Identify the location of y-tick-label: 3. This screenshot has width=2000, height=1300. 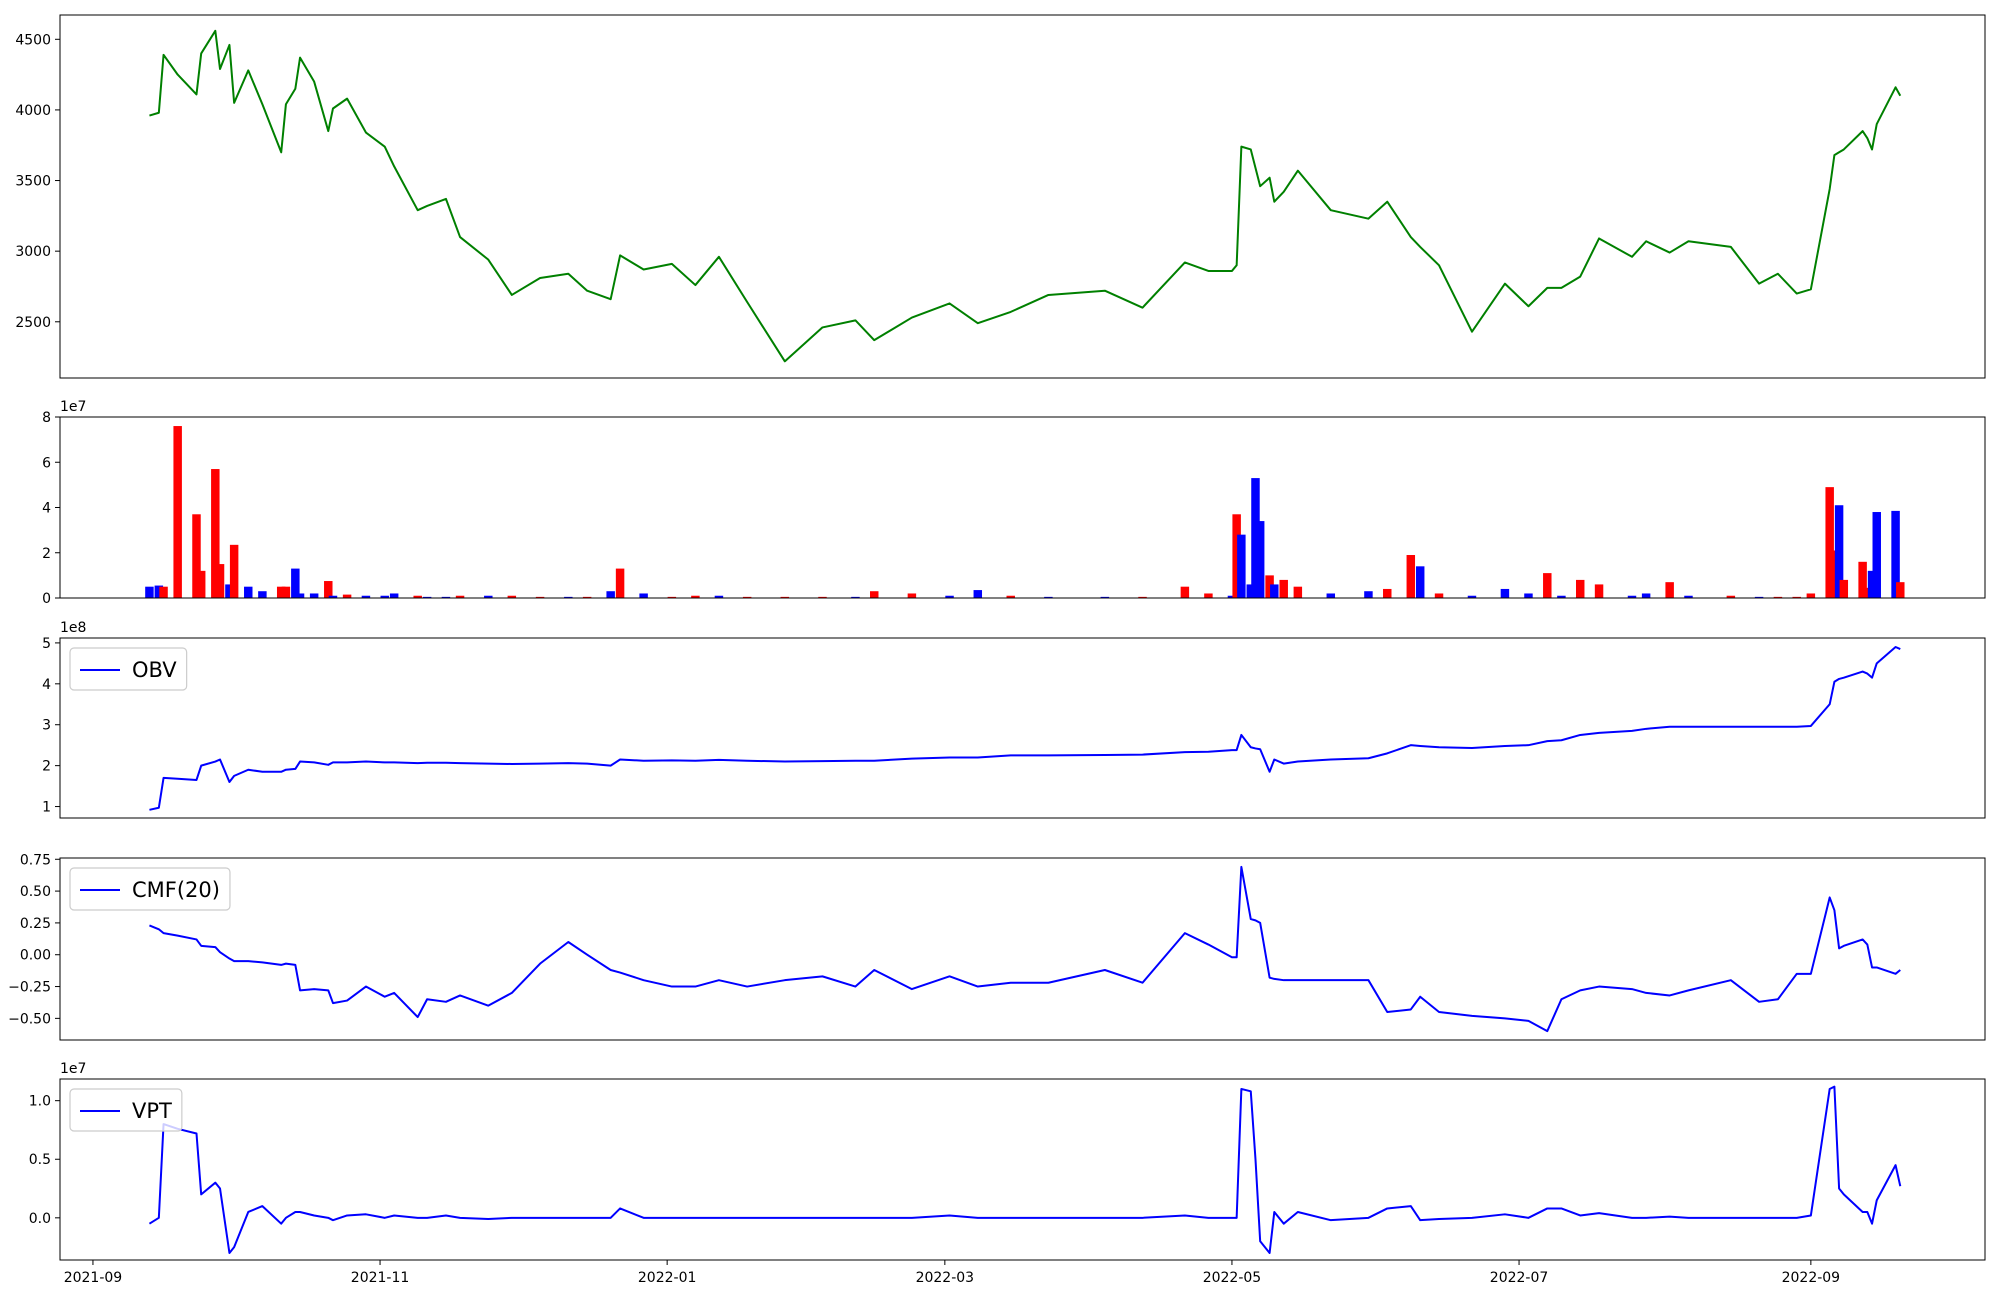
(46, 726).